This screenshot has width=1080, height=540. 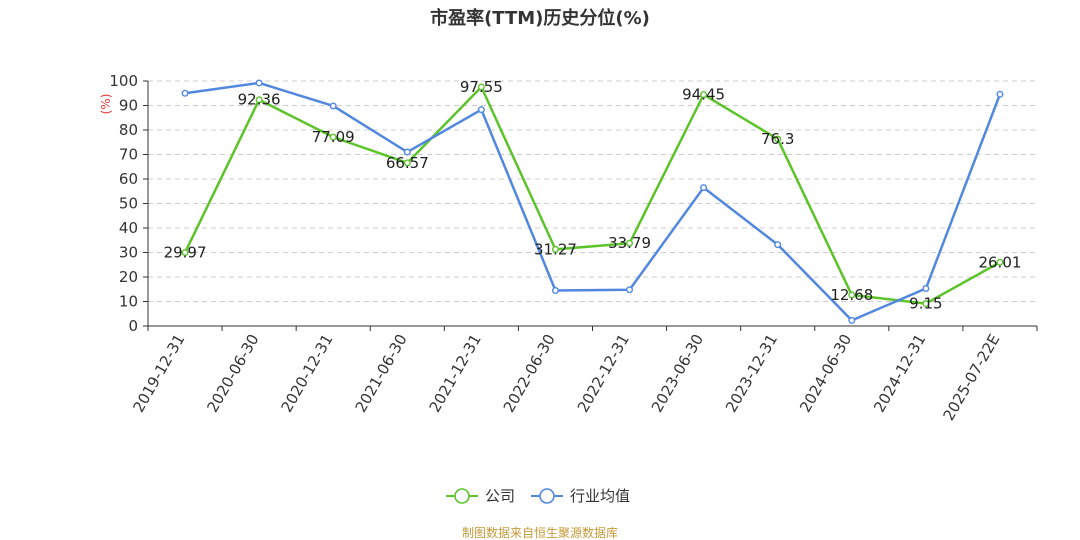 I want to click on y-tick-label: 100, so click(x=123, y=81).